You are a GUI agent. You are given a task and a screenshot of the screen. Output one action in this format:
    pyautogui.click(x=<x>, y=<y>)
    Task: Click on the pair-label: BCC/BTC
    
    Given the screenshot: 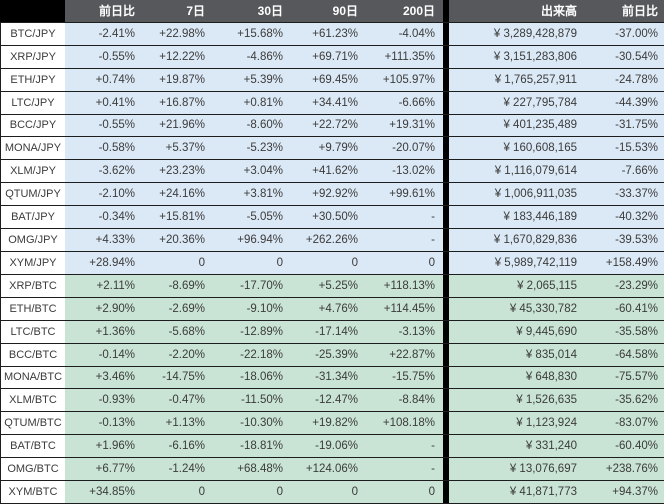 What is the action you would take?
    pyautogui.click(x=32, y=354)
    